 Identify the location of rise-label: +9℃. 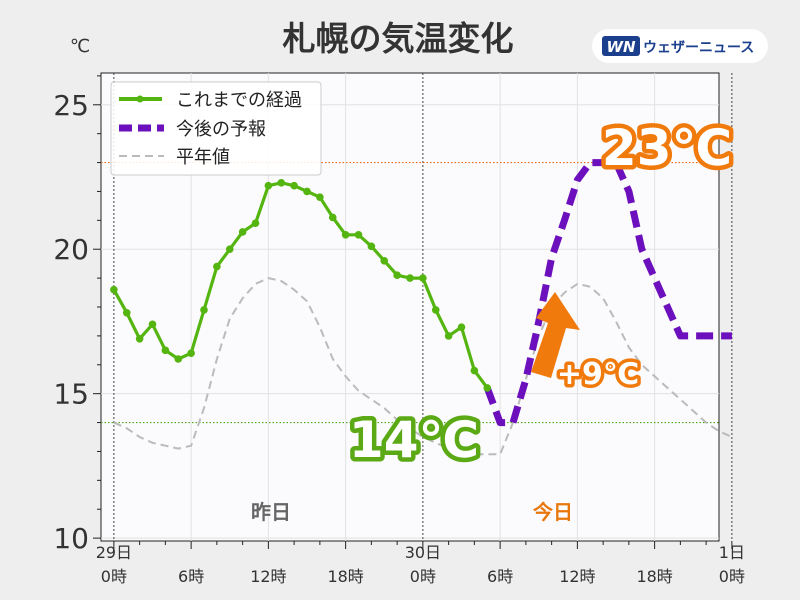
(598, 374).